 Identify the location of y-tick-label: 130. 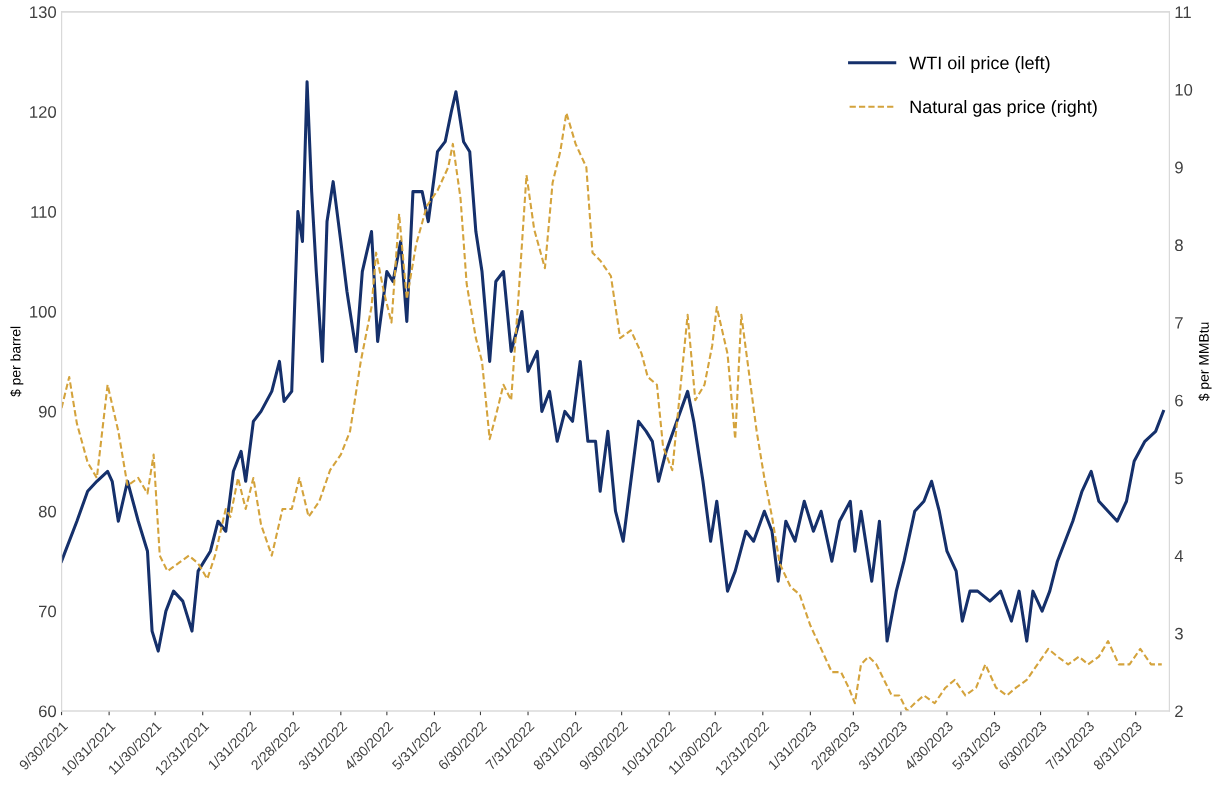
(43, 12).